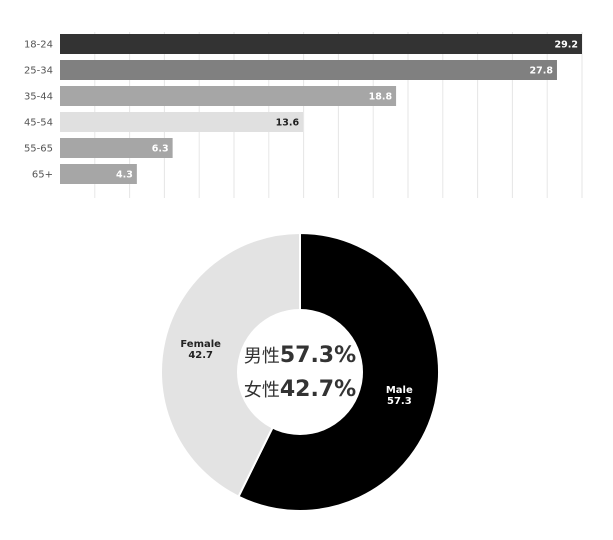 This screenshot has width=613, height=540. What do you see at coordinates (160, 149) in the screenshot?
I see `bar-value-label: 6.3` at bounding box center [160, 149].